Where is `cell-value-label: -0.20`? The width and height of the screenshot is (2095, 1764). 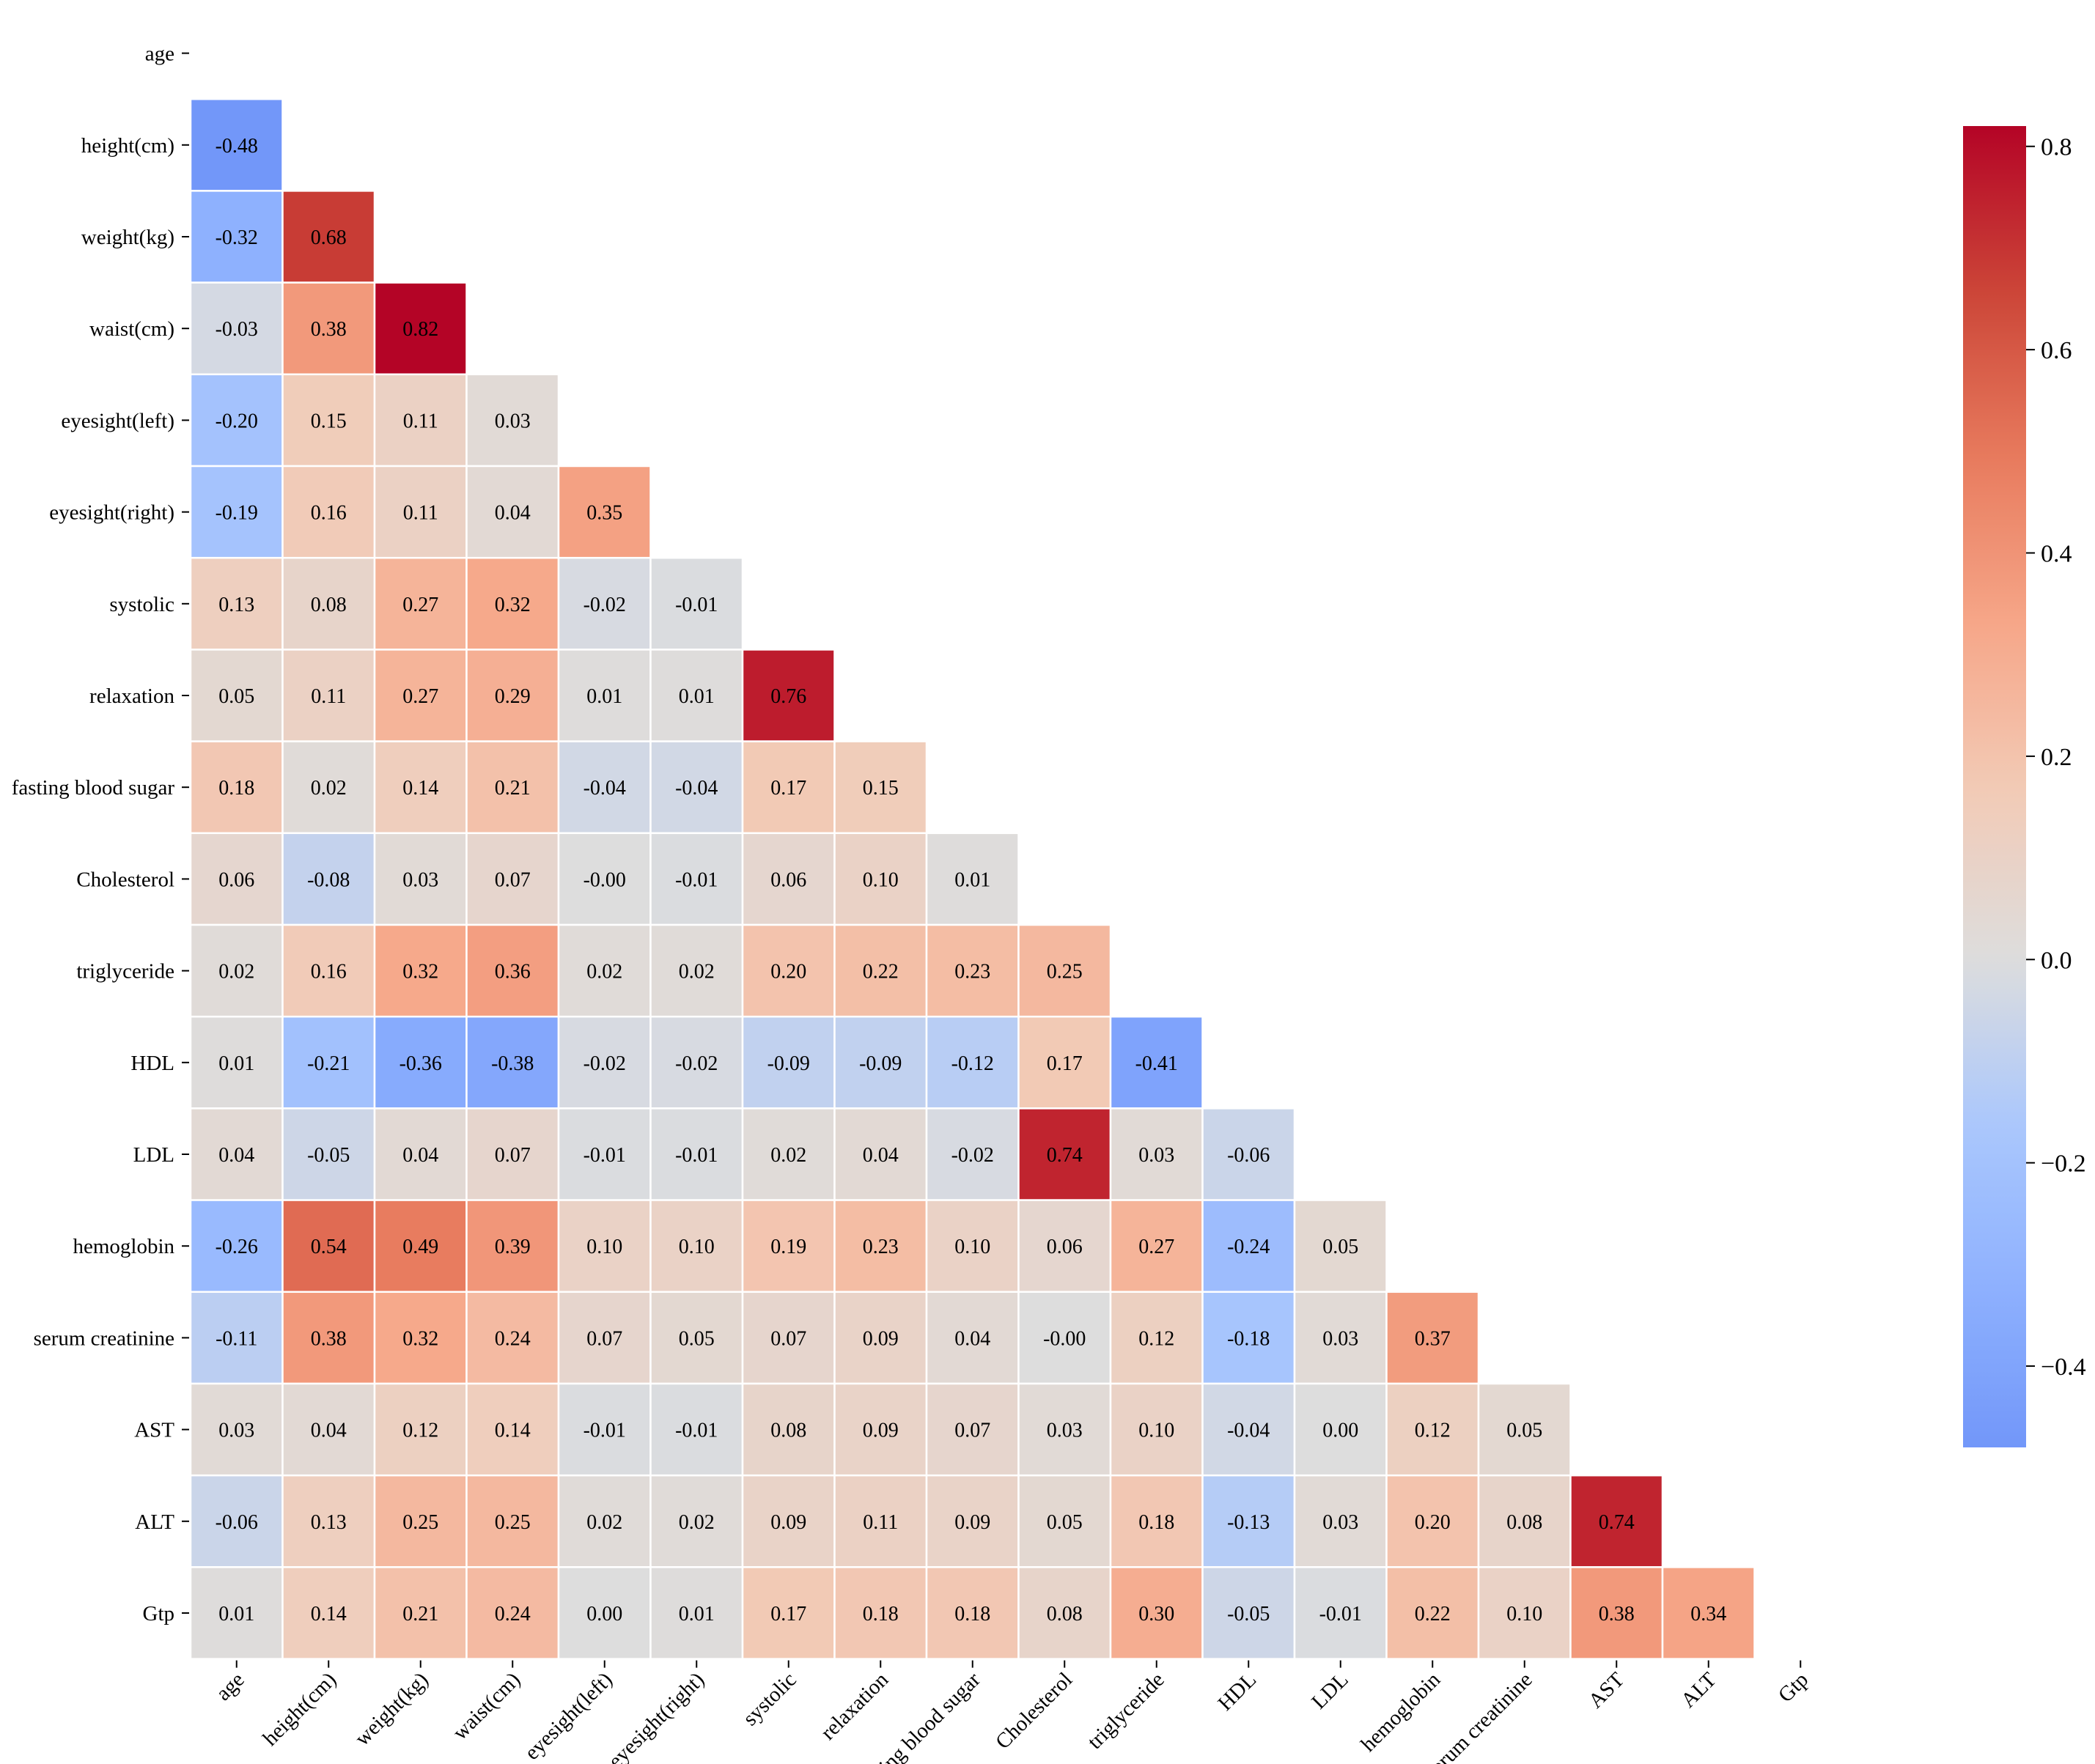 cell-value-label: -0.20 is located at coordinates (237, 421).